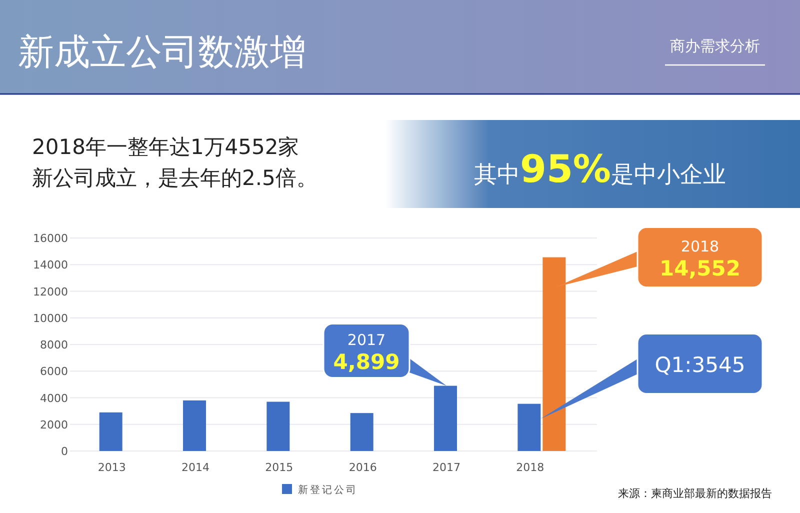  Describe the element at coordinates (600, 169) in the screenshot. I see `text: 其中95%是中小企业` at that location.